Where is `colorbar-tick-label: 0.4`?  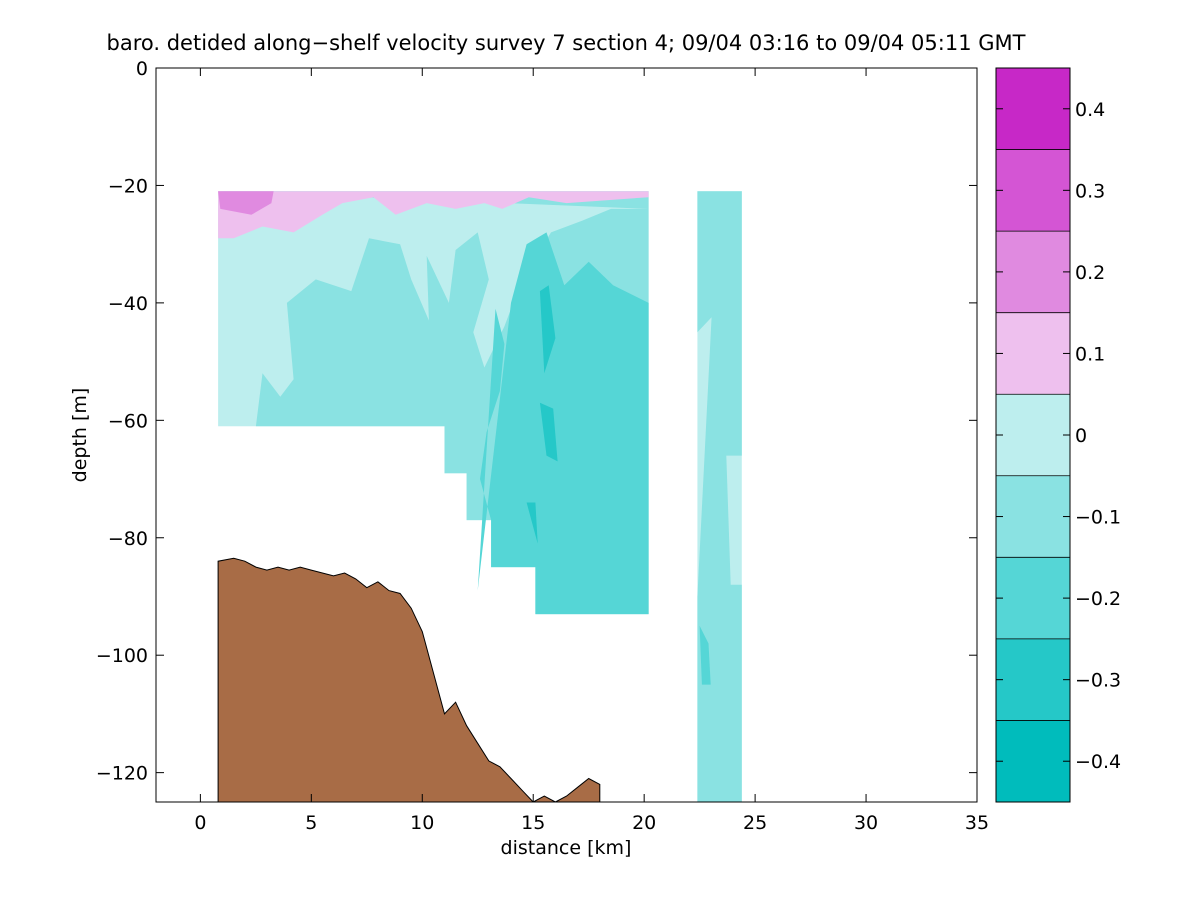
colorbar-tick-label: 0.4 is located at coordinates (1090, 110).